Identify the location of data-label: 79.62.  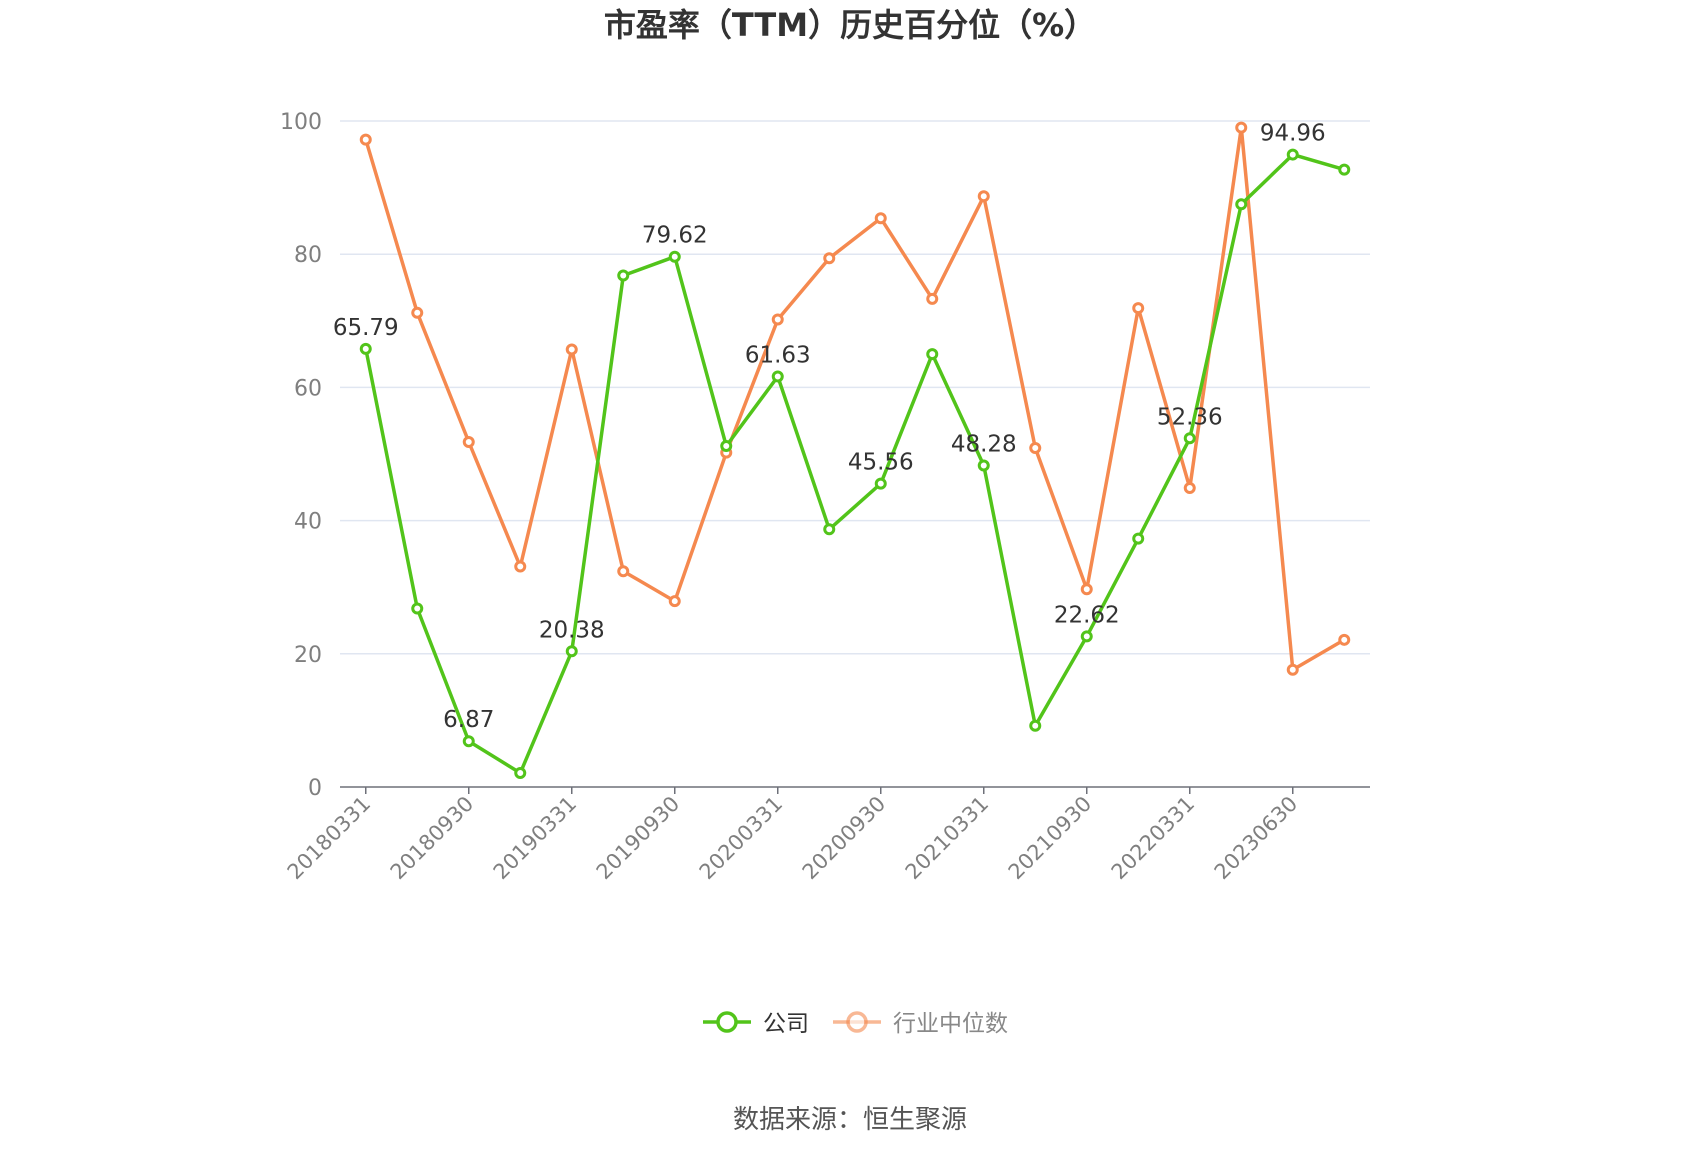
(675, 236).